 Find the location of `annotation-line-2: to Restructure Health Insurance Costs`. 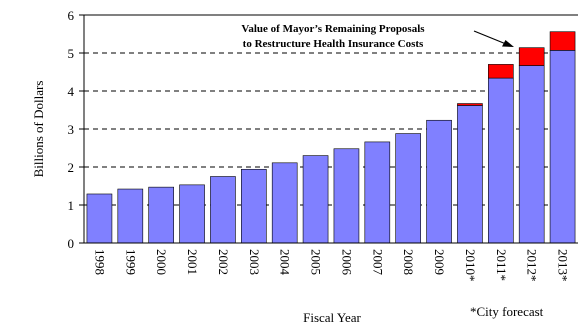

annotation-line-2: to Restructure Health Insurance Costs is located at coordinates (333, 44).